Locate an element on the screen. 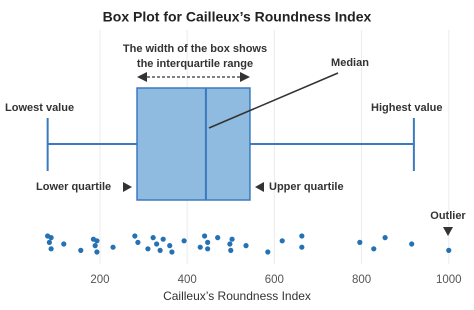  chart-title: Box Plot for Cailleux’s Roundness Index is located at coordinates (237, 17).